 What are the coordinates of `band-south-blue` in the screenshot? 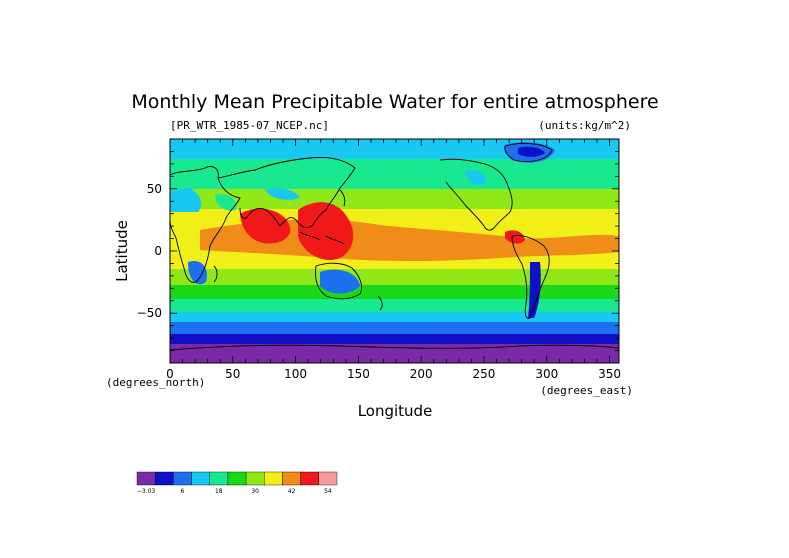 It's located at (394, 328).